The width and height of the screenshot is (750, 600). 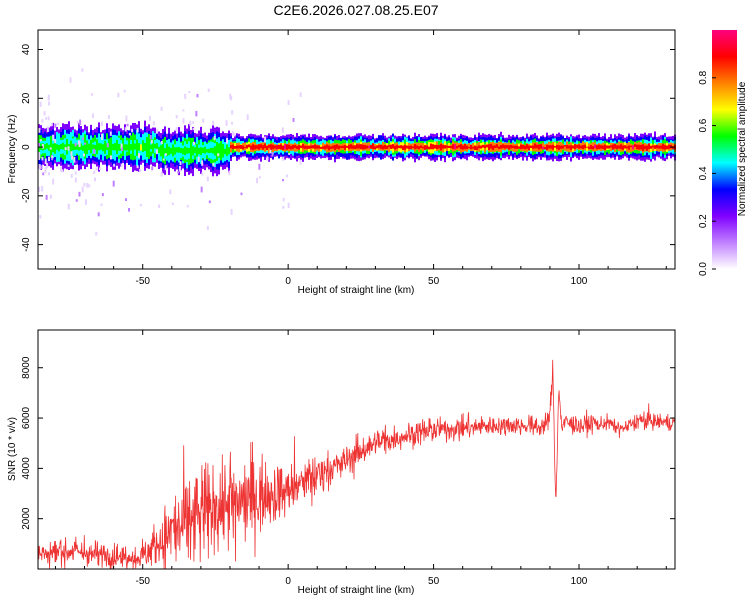 What do you see at coordinates (703, 221) in the screenshot?
I see `colorbar-tick-label: 0.2` at bounding box center [703, 221].